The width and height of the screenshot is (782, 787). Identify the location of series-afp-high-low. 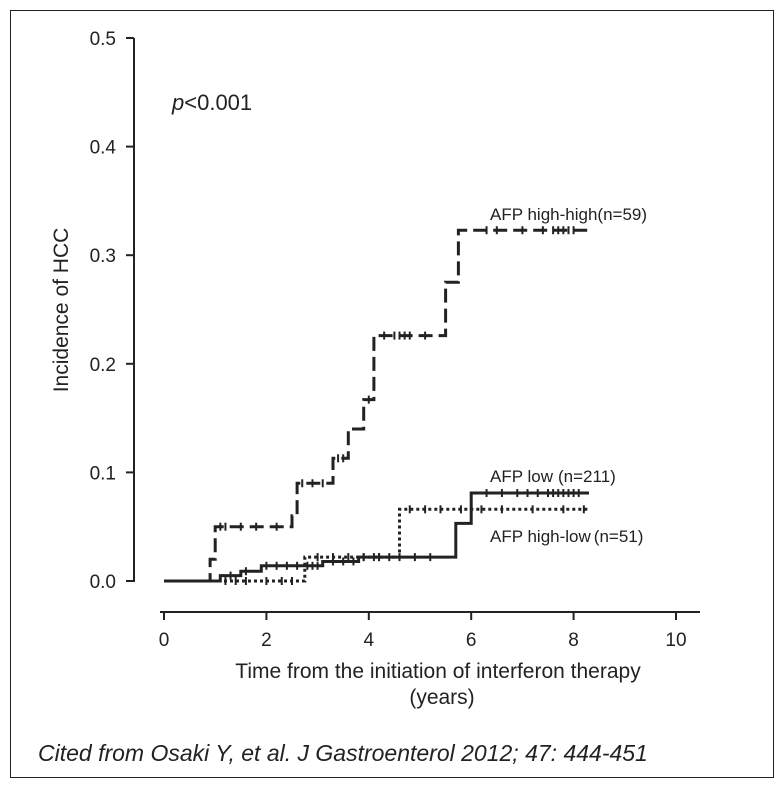
(376, 545).